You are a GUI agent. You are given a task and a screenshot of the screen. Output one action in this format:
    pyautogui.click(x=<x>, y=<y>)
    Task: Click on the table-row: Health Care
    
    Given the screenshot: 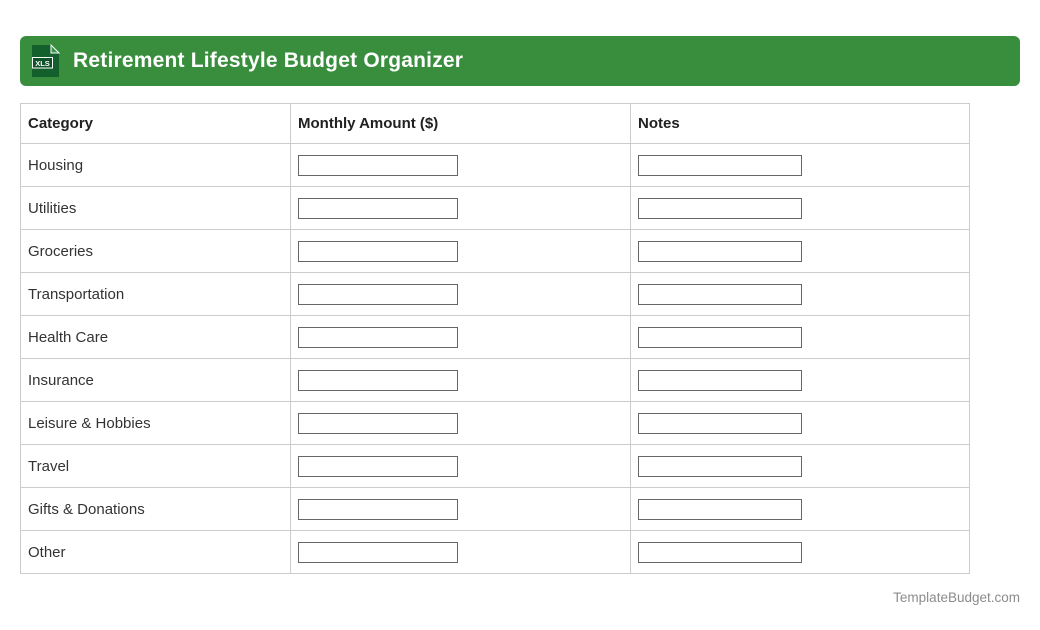 What is the action you would take?
    pyautogui.click(x=495, y=337)
    